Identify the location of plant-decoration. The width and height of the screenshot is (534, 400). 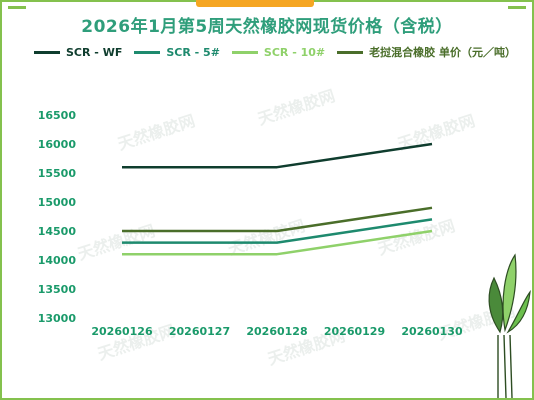
(509, 326).